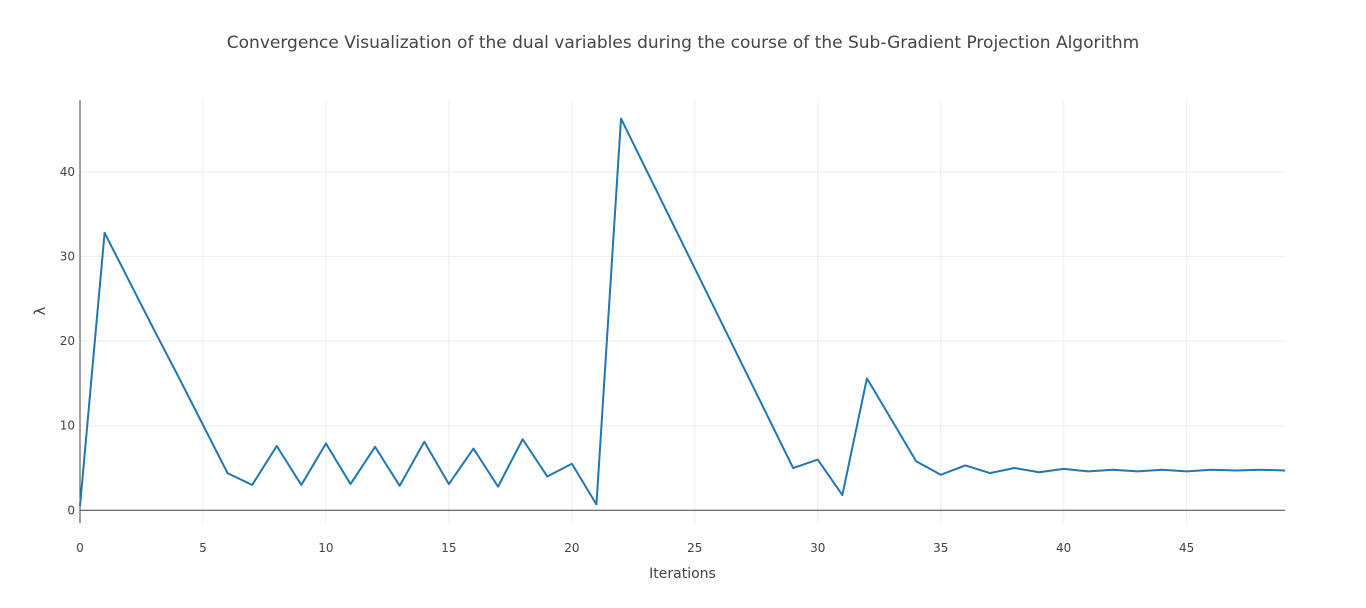 This screenshot has height=608, width=1366. I want to click on x-tick-label: 20, so click(571, 548).